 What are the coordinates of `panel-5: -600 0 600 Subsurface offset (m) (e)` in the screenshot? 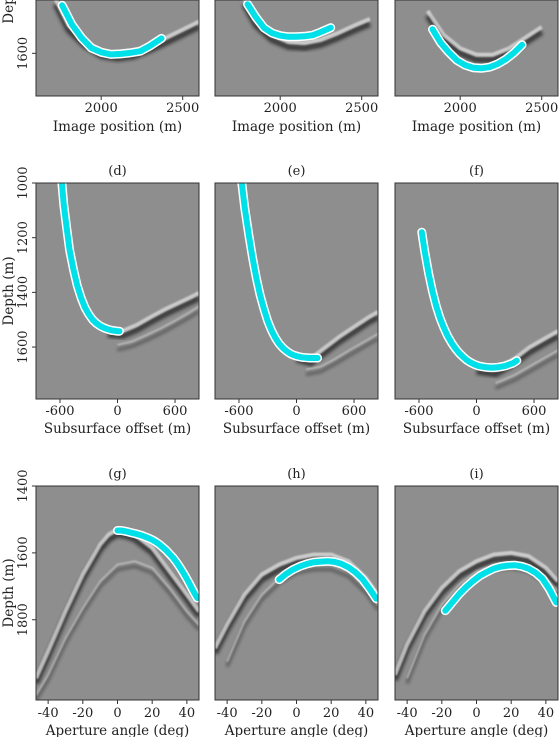 It's located at (296, 300).